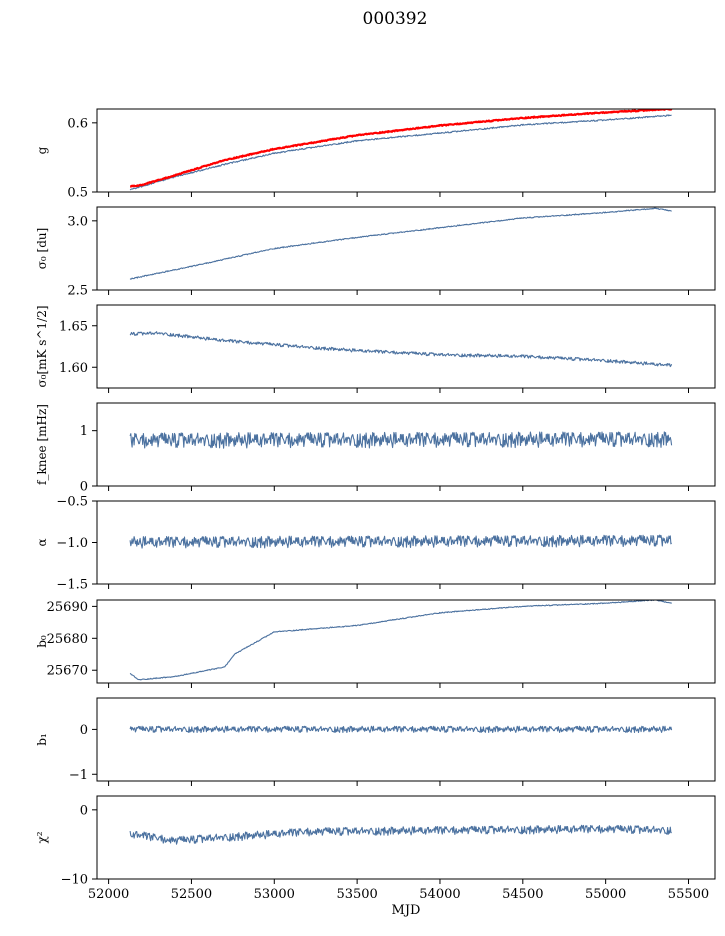 This screenshot has width=725, height=936. What do you see at coordinates (84, 431) in the screenshot?
I see `y-tick-label: 1` at bounding box center [84, 431].